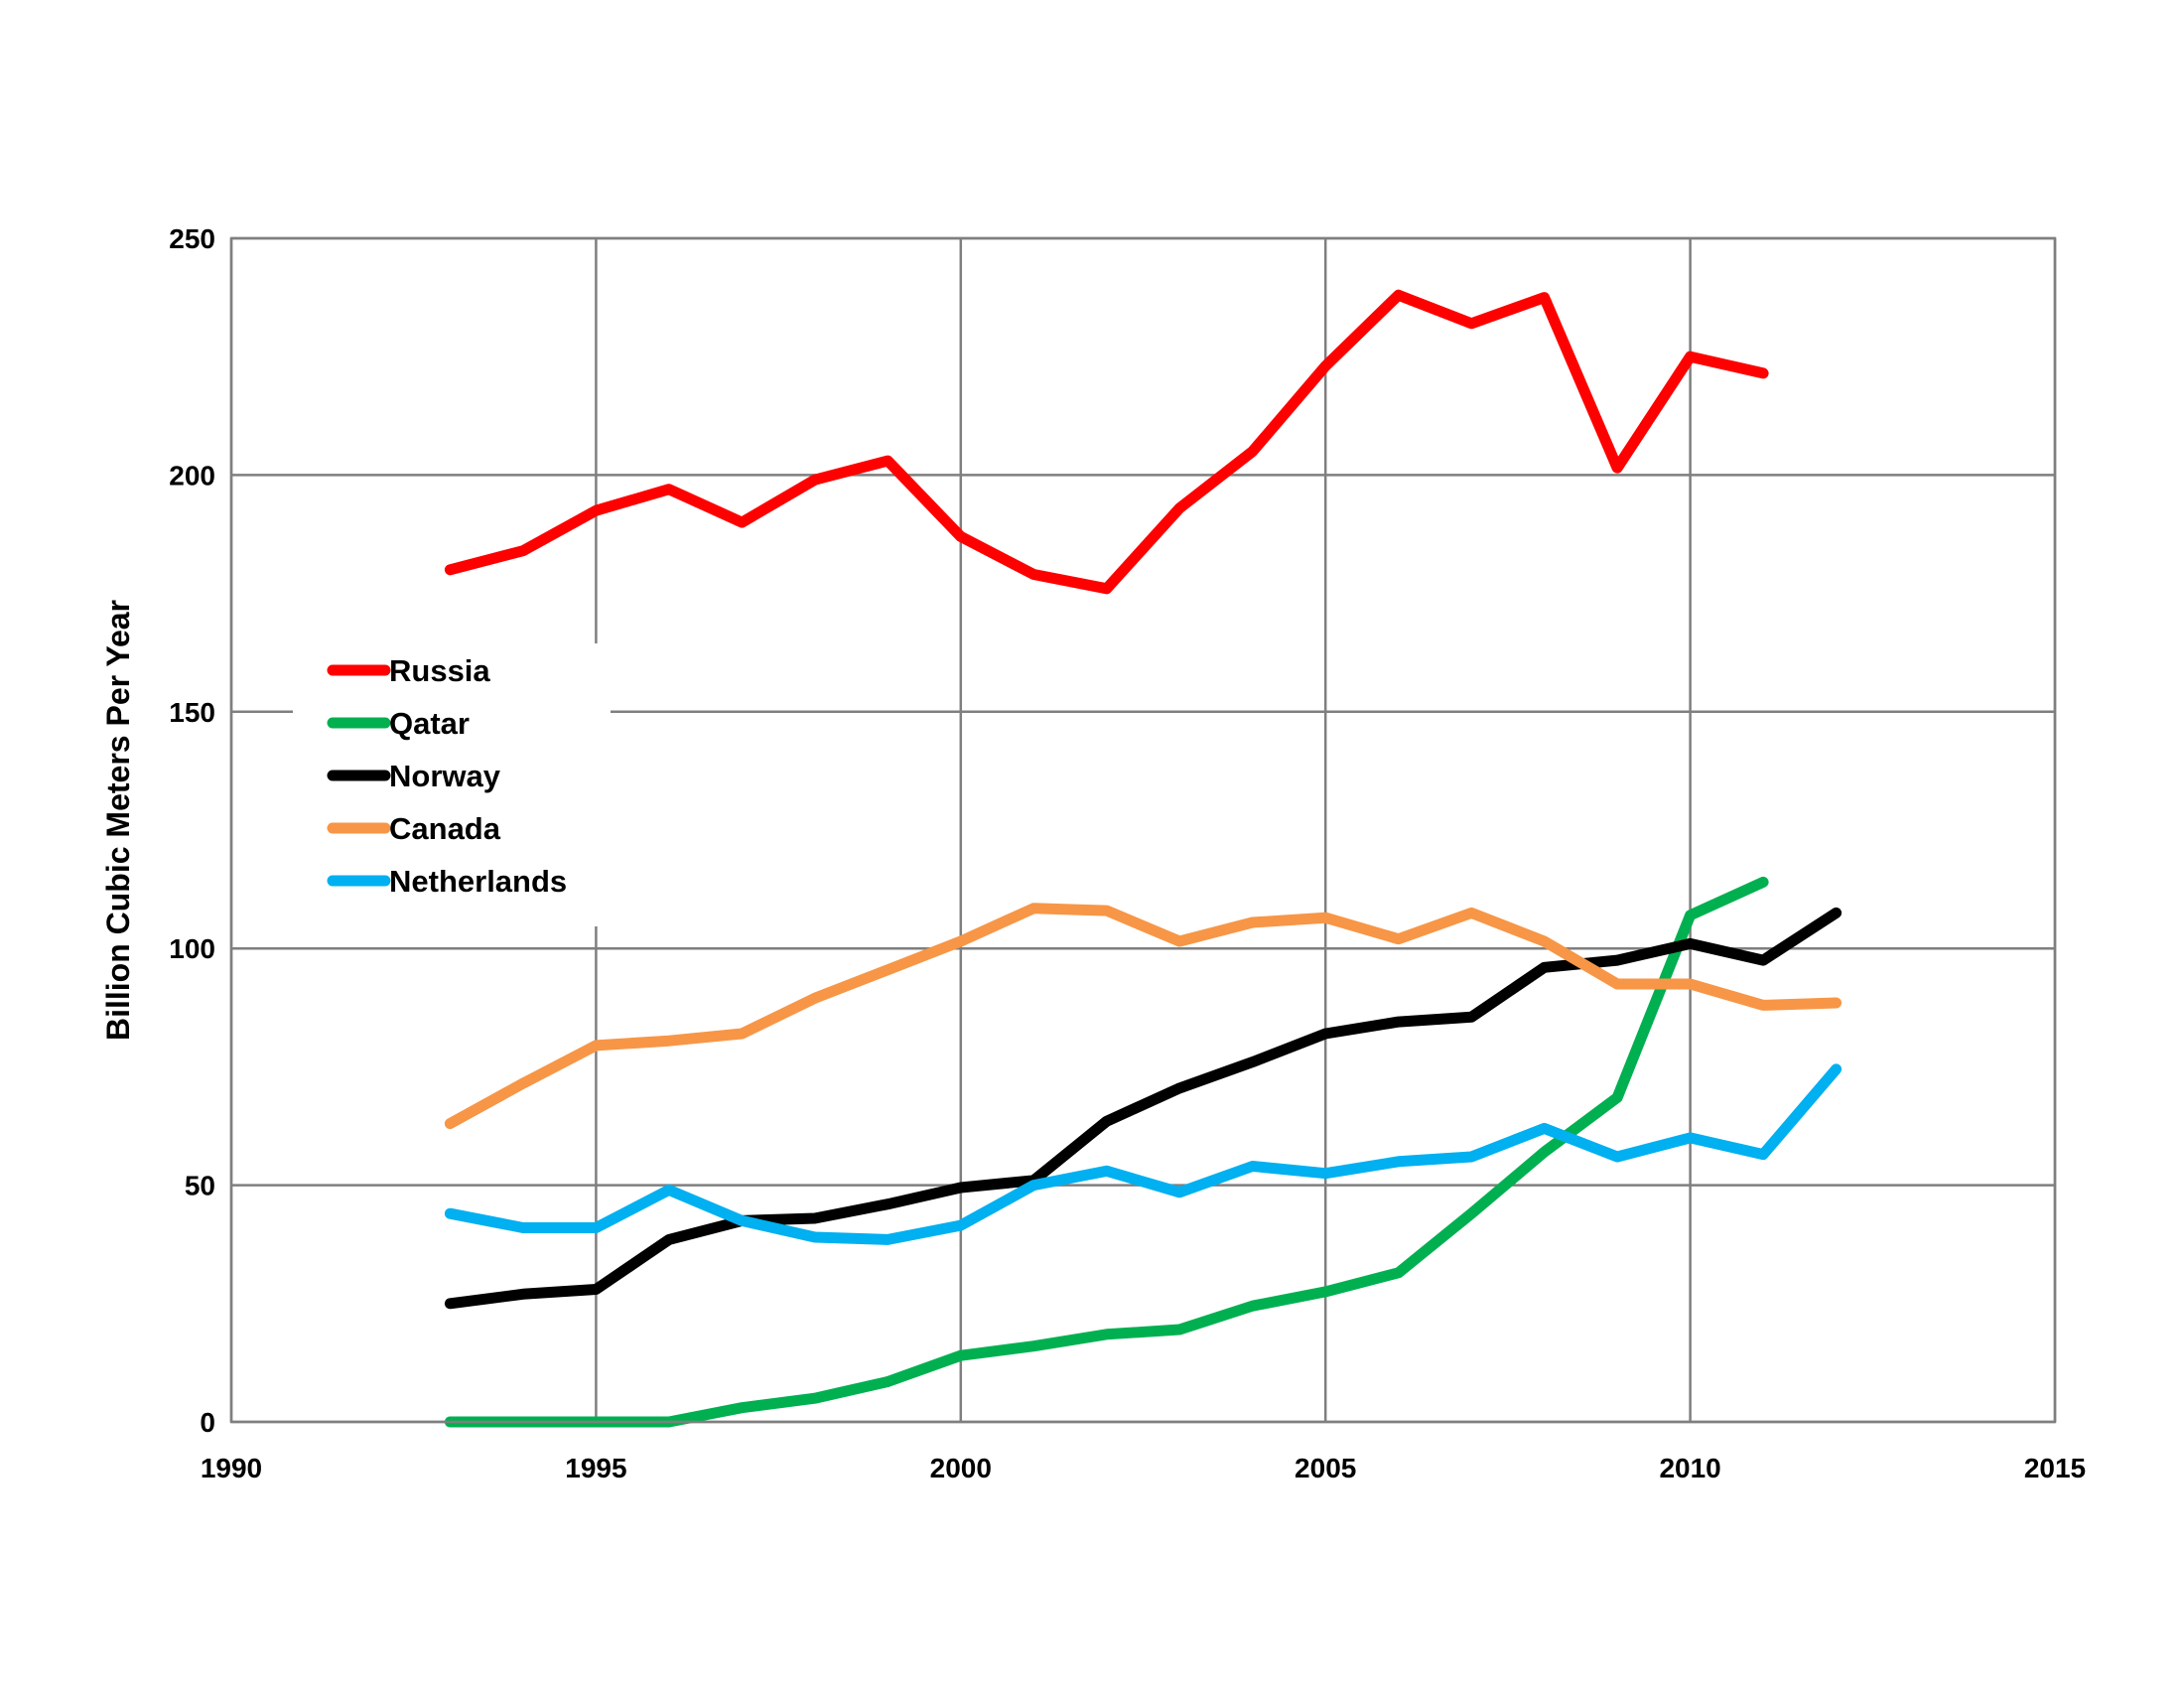 The height and width of the screenshot is (1688, 2184). I want to click on x-tick-label-2: 2000, so click(961, 1468).